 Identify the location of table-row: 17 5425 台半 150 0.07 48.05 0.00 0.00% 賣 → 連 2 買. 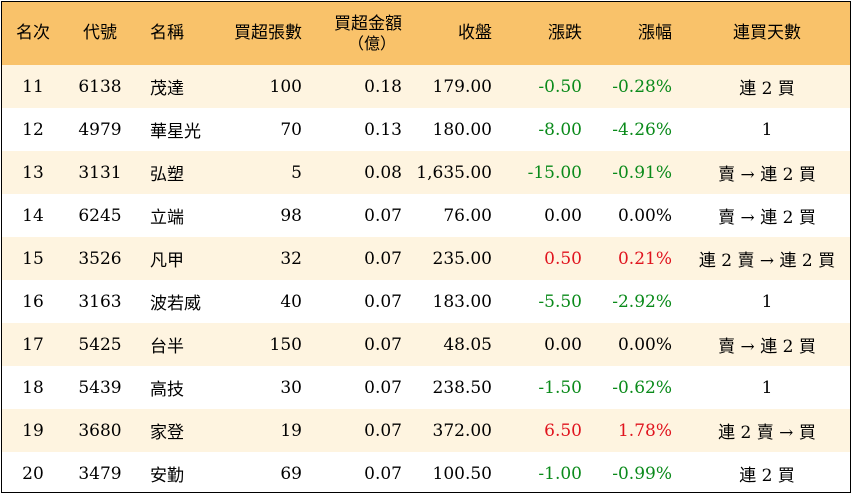
(426, 344).